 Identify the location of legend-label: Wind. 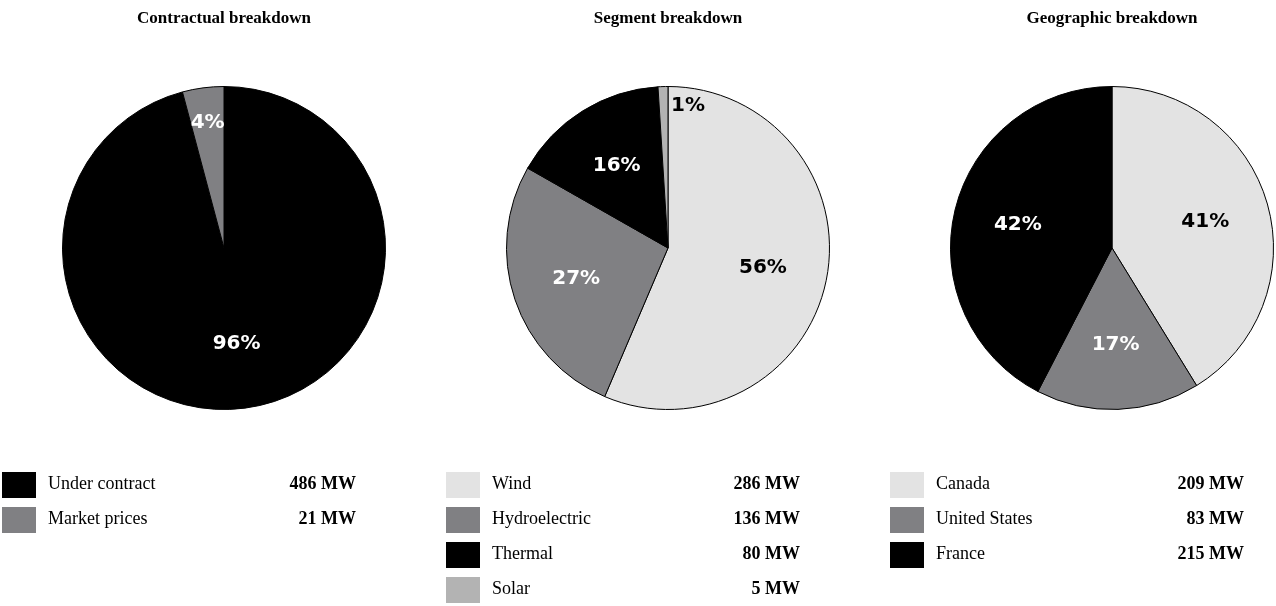
(512, 483).